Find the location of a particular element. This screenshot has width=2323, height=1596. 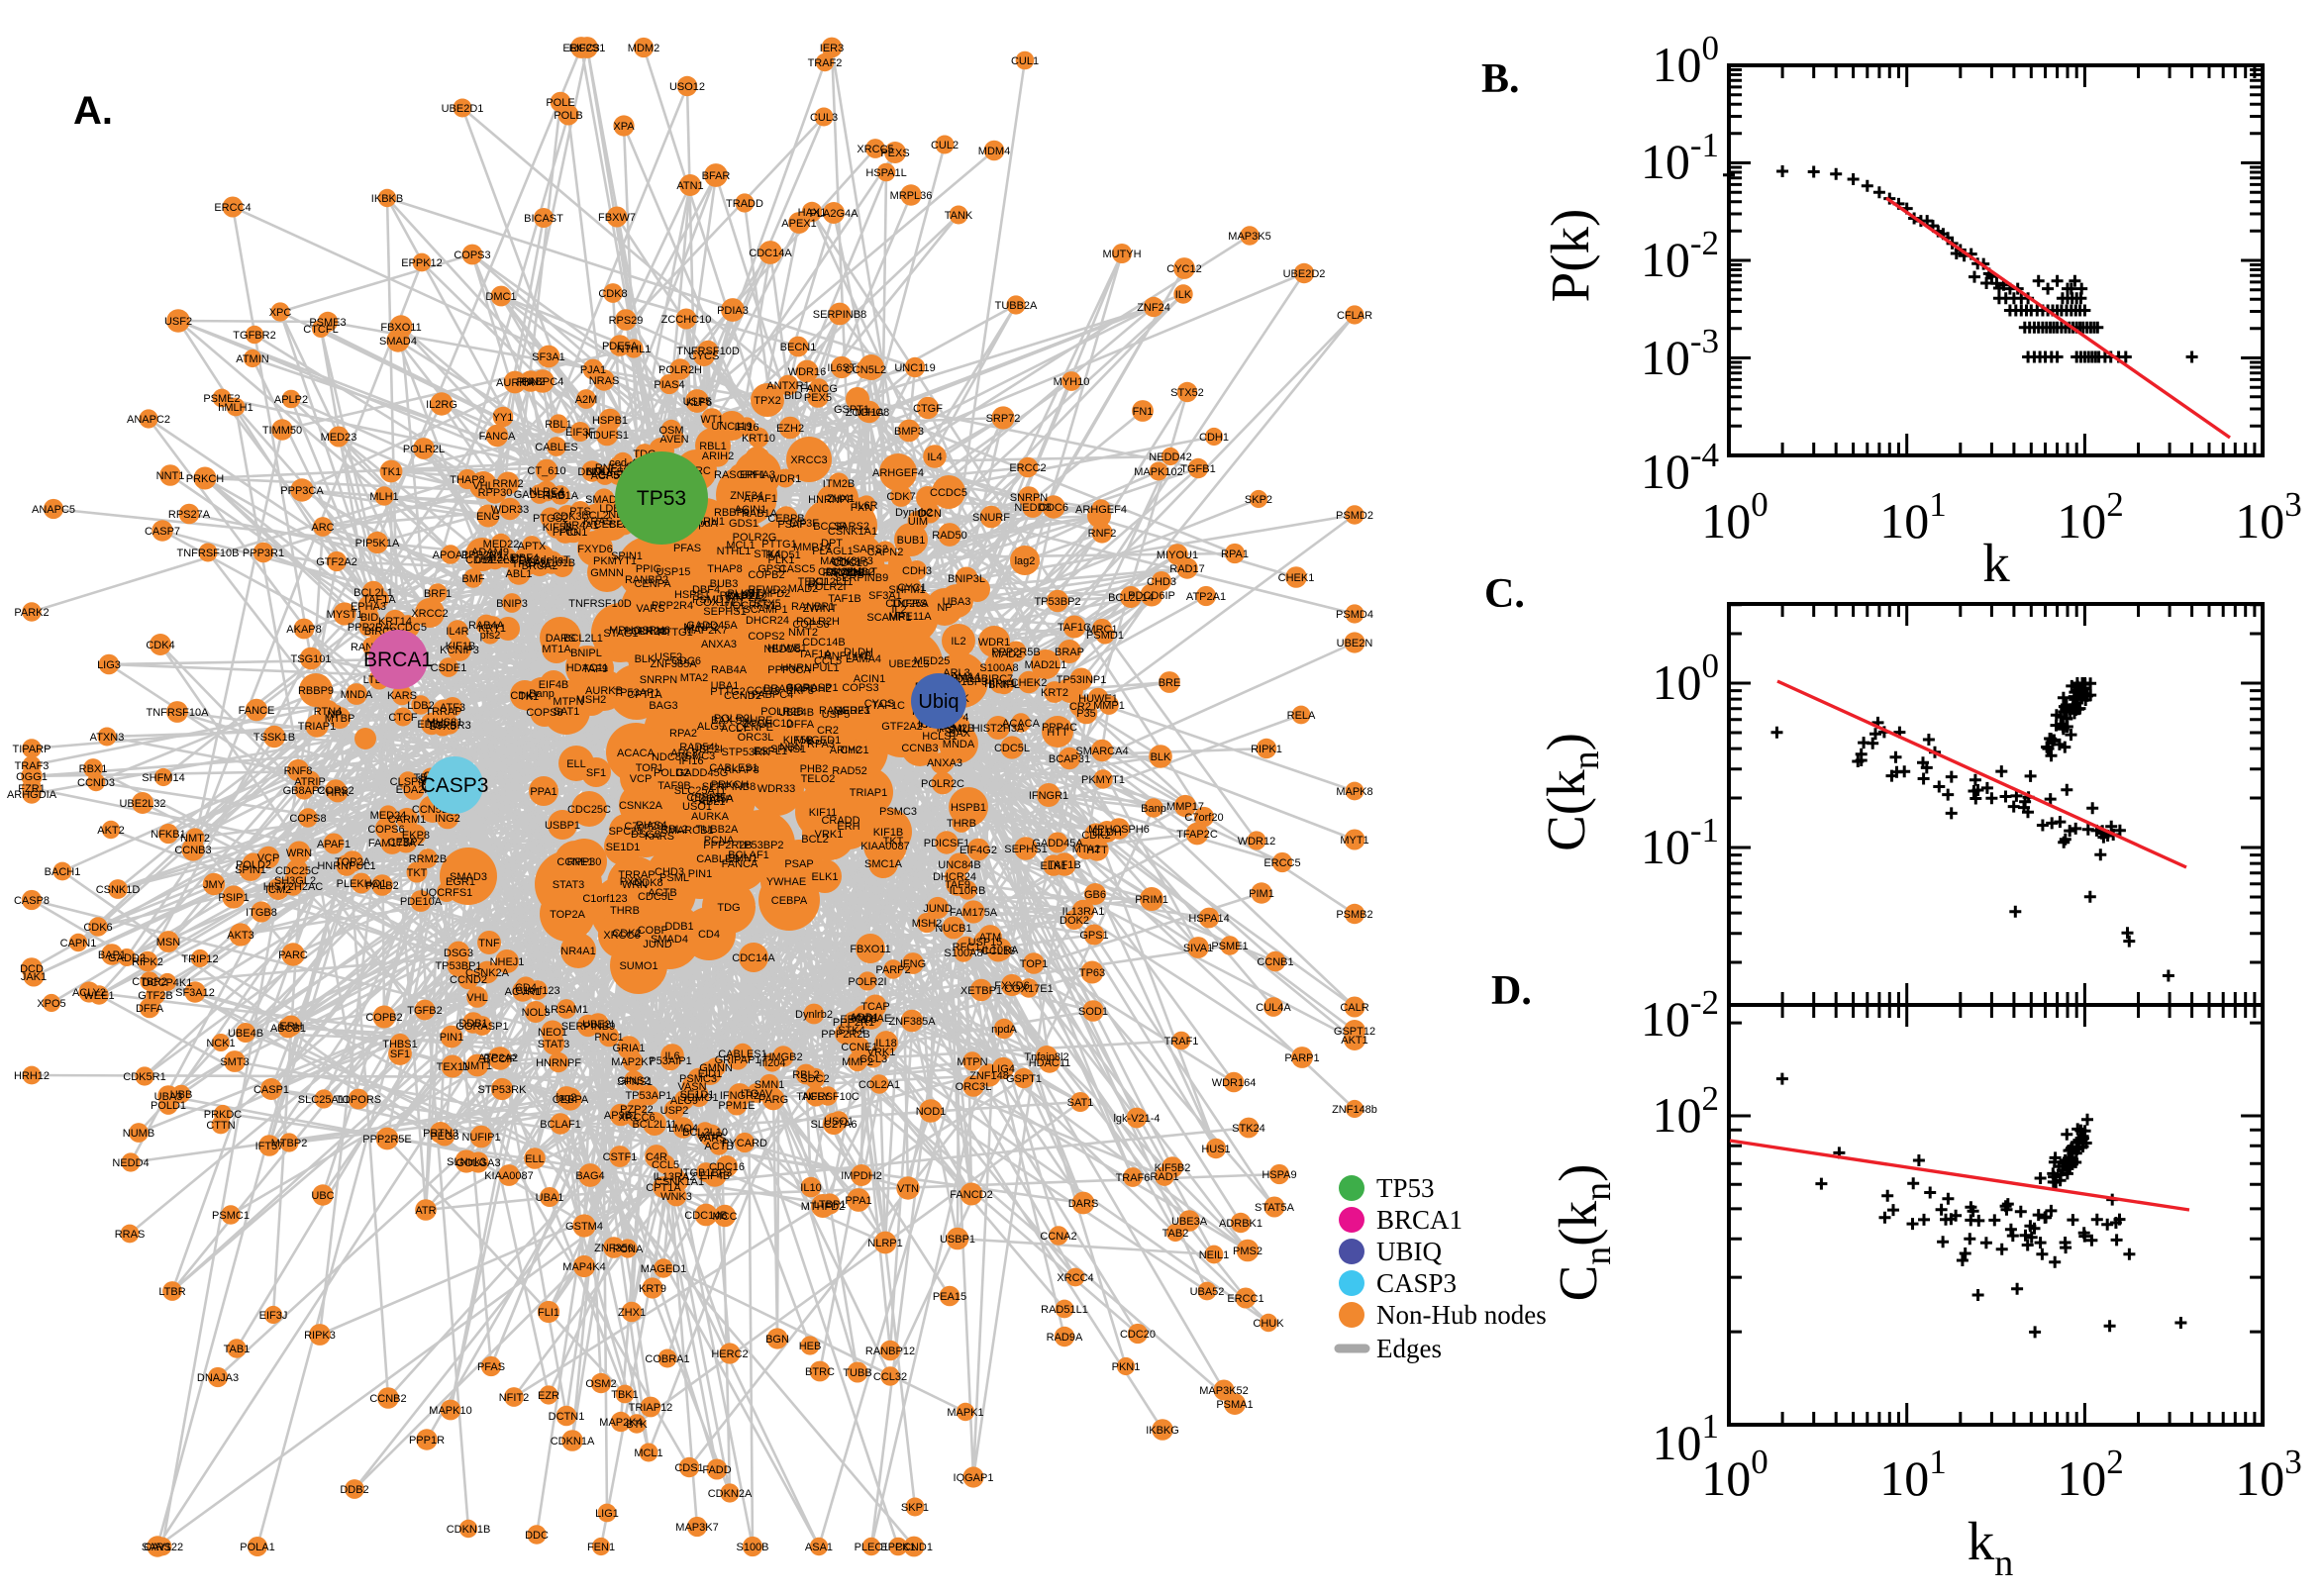

svg-text: APTX is located at coordinates (532, 546).